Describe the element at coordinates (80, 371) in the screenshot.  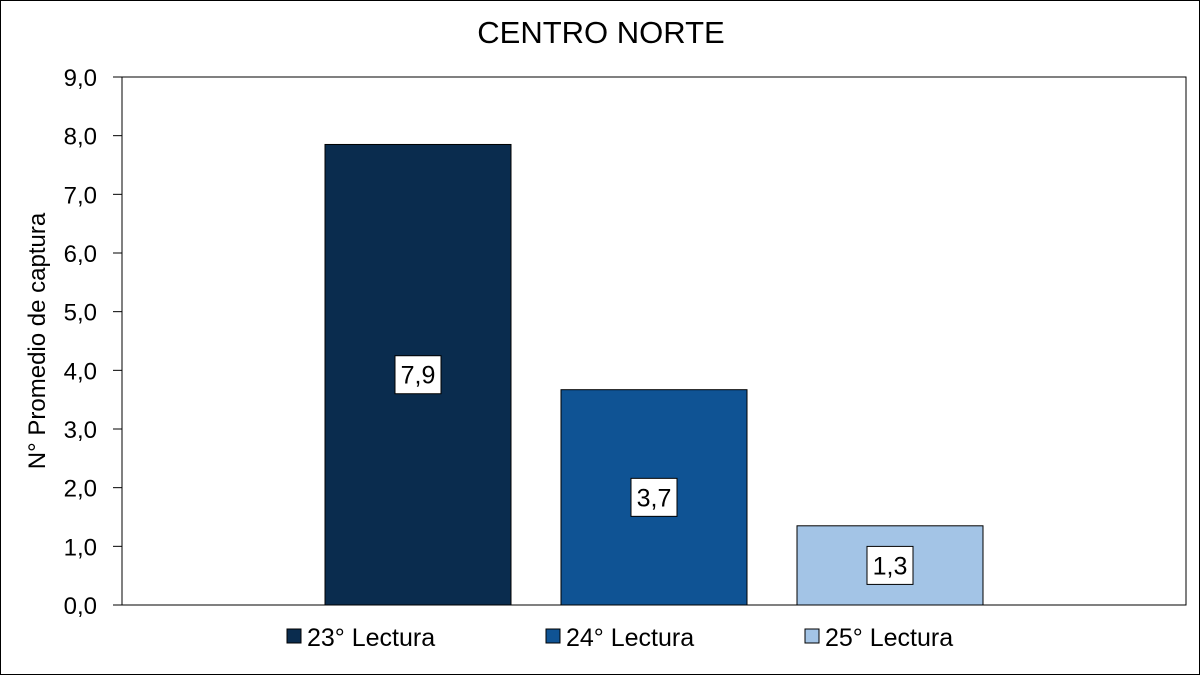
I see `y-tick-label: 4,0` at that location.